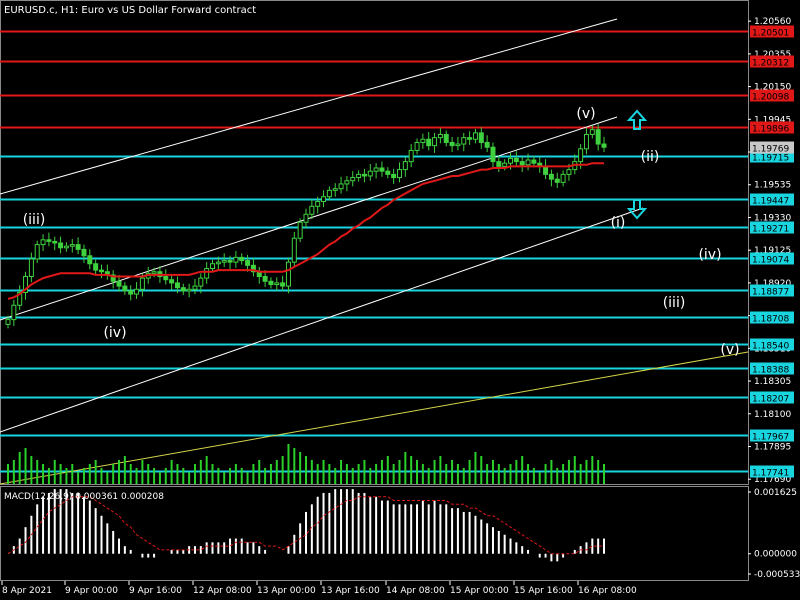  What do you see at coordinates (415, 591) in the screenshot?
I see `time-tick-label: 14 Apr 08:00` at bounding box center [415, 591].